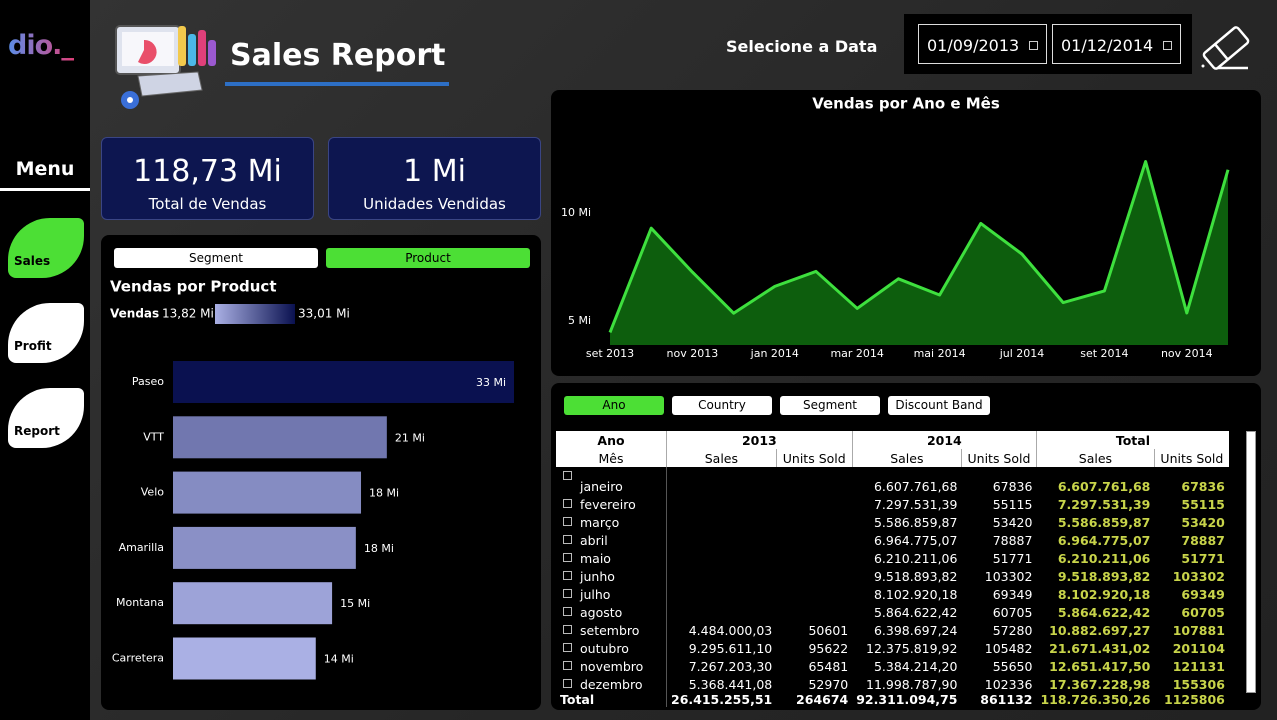 This screenshot has height=720, width=1277. What do you see at coordinates (355, 603) in the screenshot?
I see `value-label: 15 Mi` at bounding box center [355, 603].